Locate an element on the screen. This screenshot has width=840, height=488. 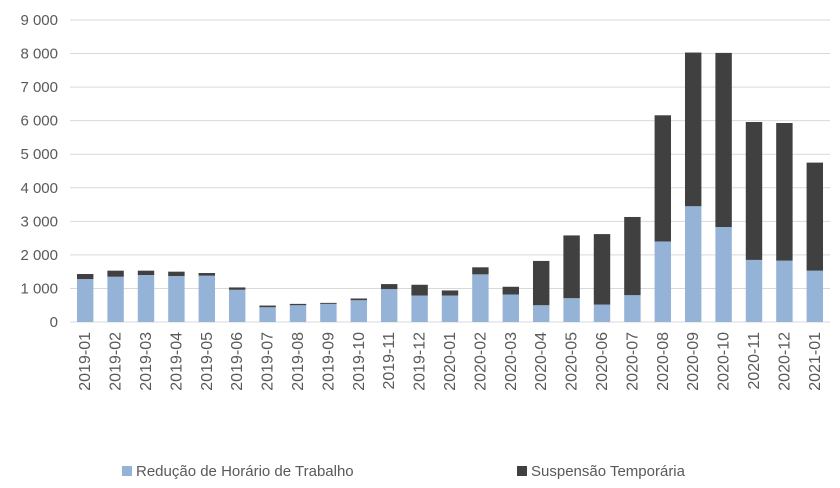
y-tick-label: 5 000 is located at coordinates (39, 154).